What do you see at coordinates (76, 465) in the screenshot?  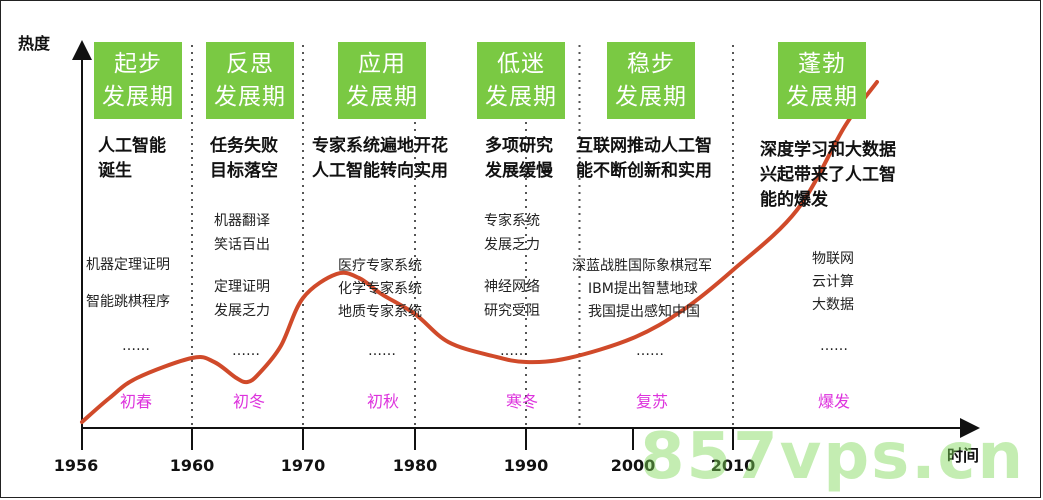 I see `x-tick-label: 1956` at bounding box center [76, 465].